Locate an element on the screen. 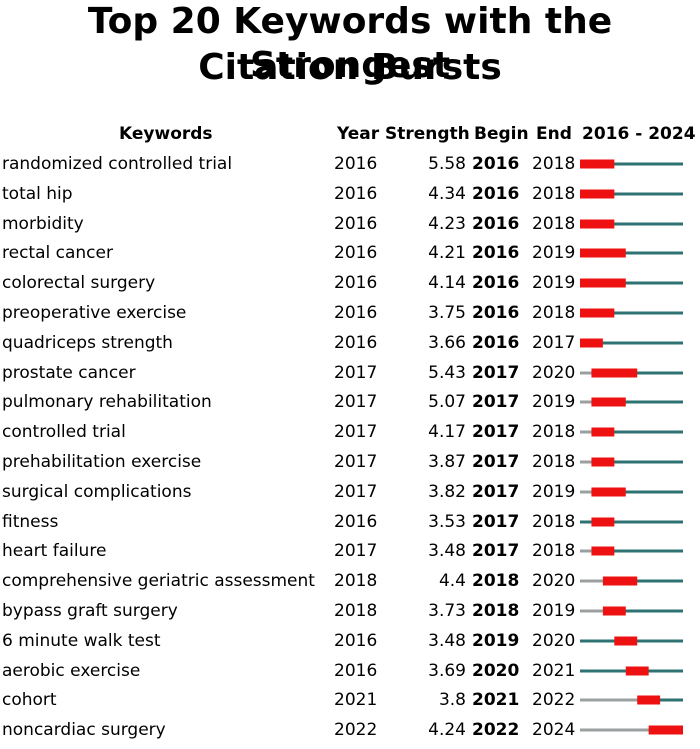  keyword-cell: aerobic exercise is located at coordinates (71, 670).